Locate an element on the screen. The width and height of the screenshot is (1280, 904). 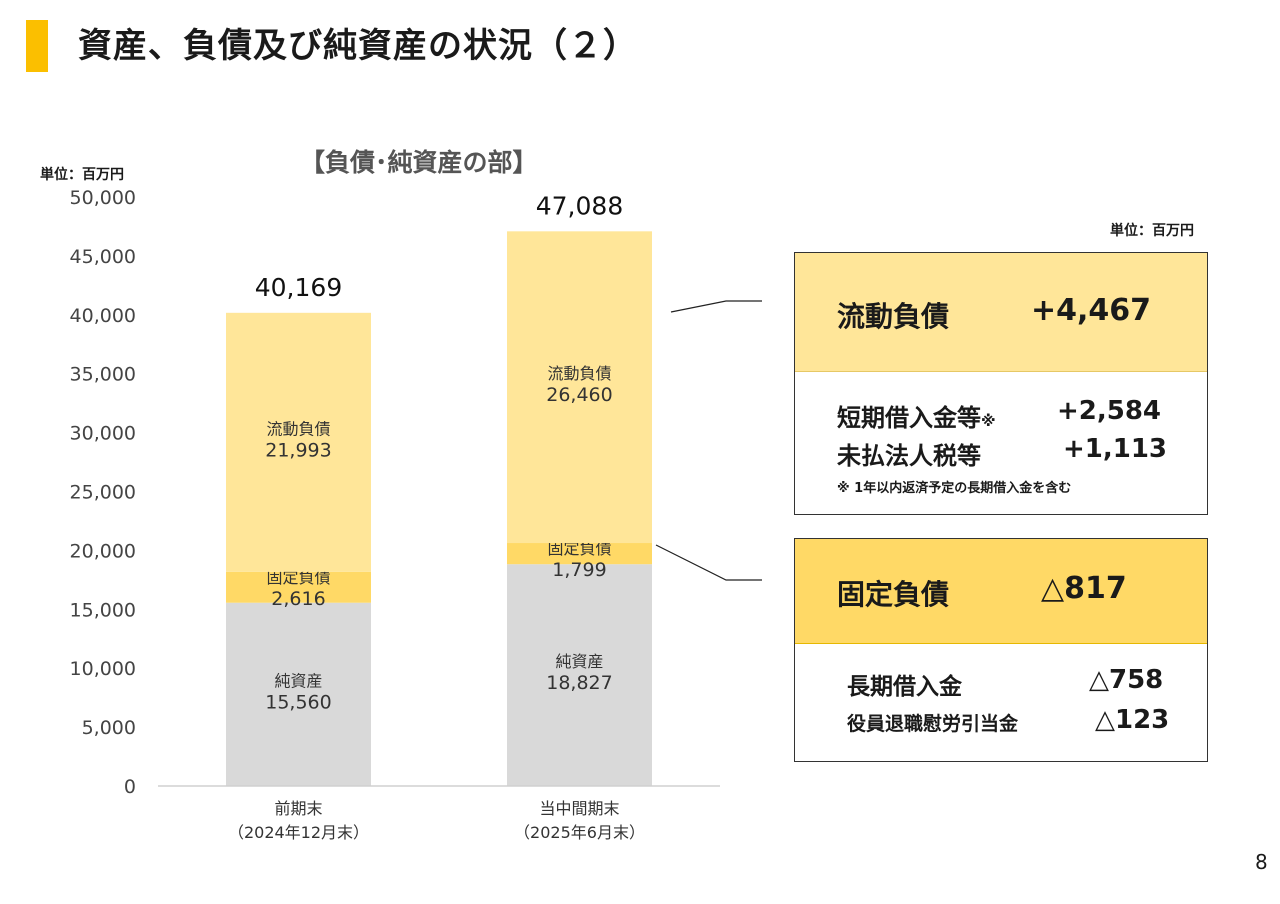
detail-unit-label: 単位：百万円 is located at coordinates (1152, 231).